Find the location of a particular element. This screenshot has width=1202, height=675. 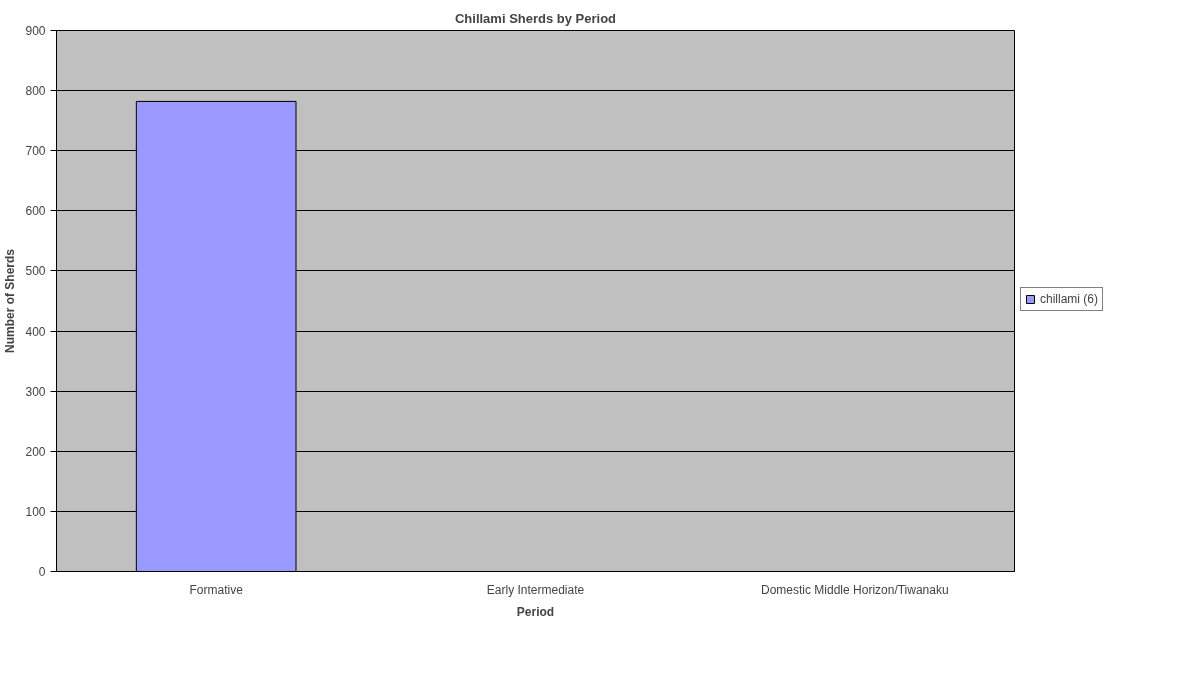

y-tick-label: 700 is located at coordinates (35, 151).